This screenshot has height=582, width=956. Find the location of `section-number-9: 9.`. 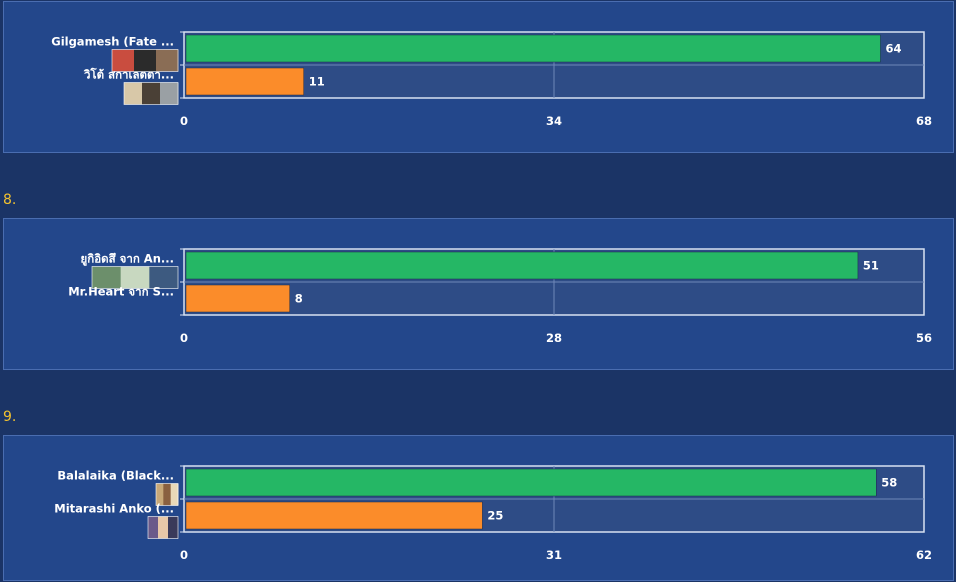

section-number-9: 9. is located at coordinates (10, 417).